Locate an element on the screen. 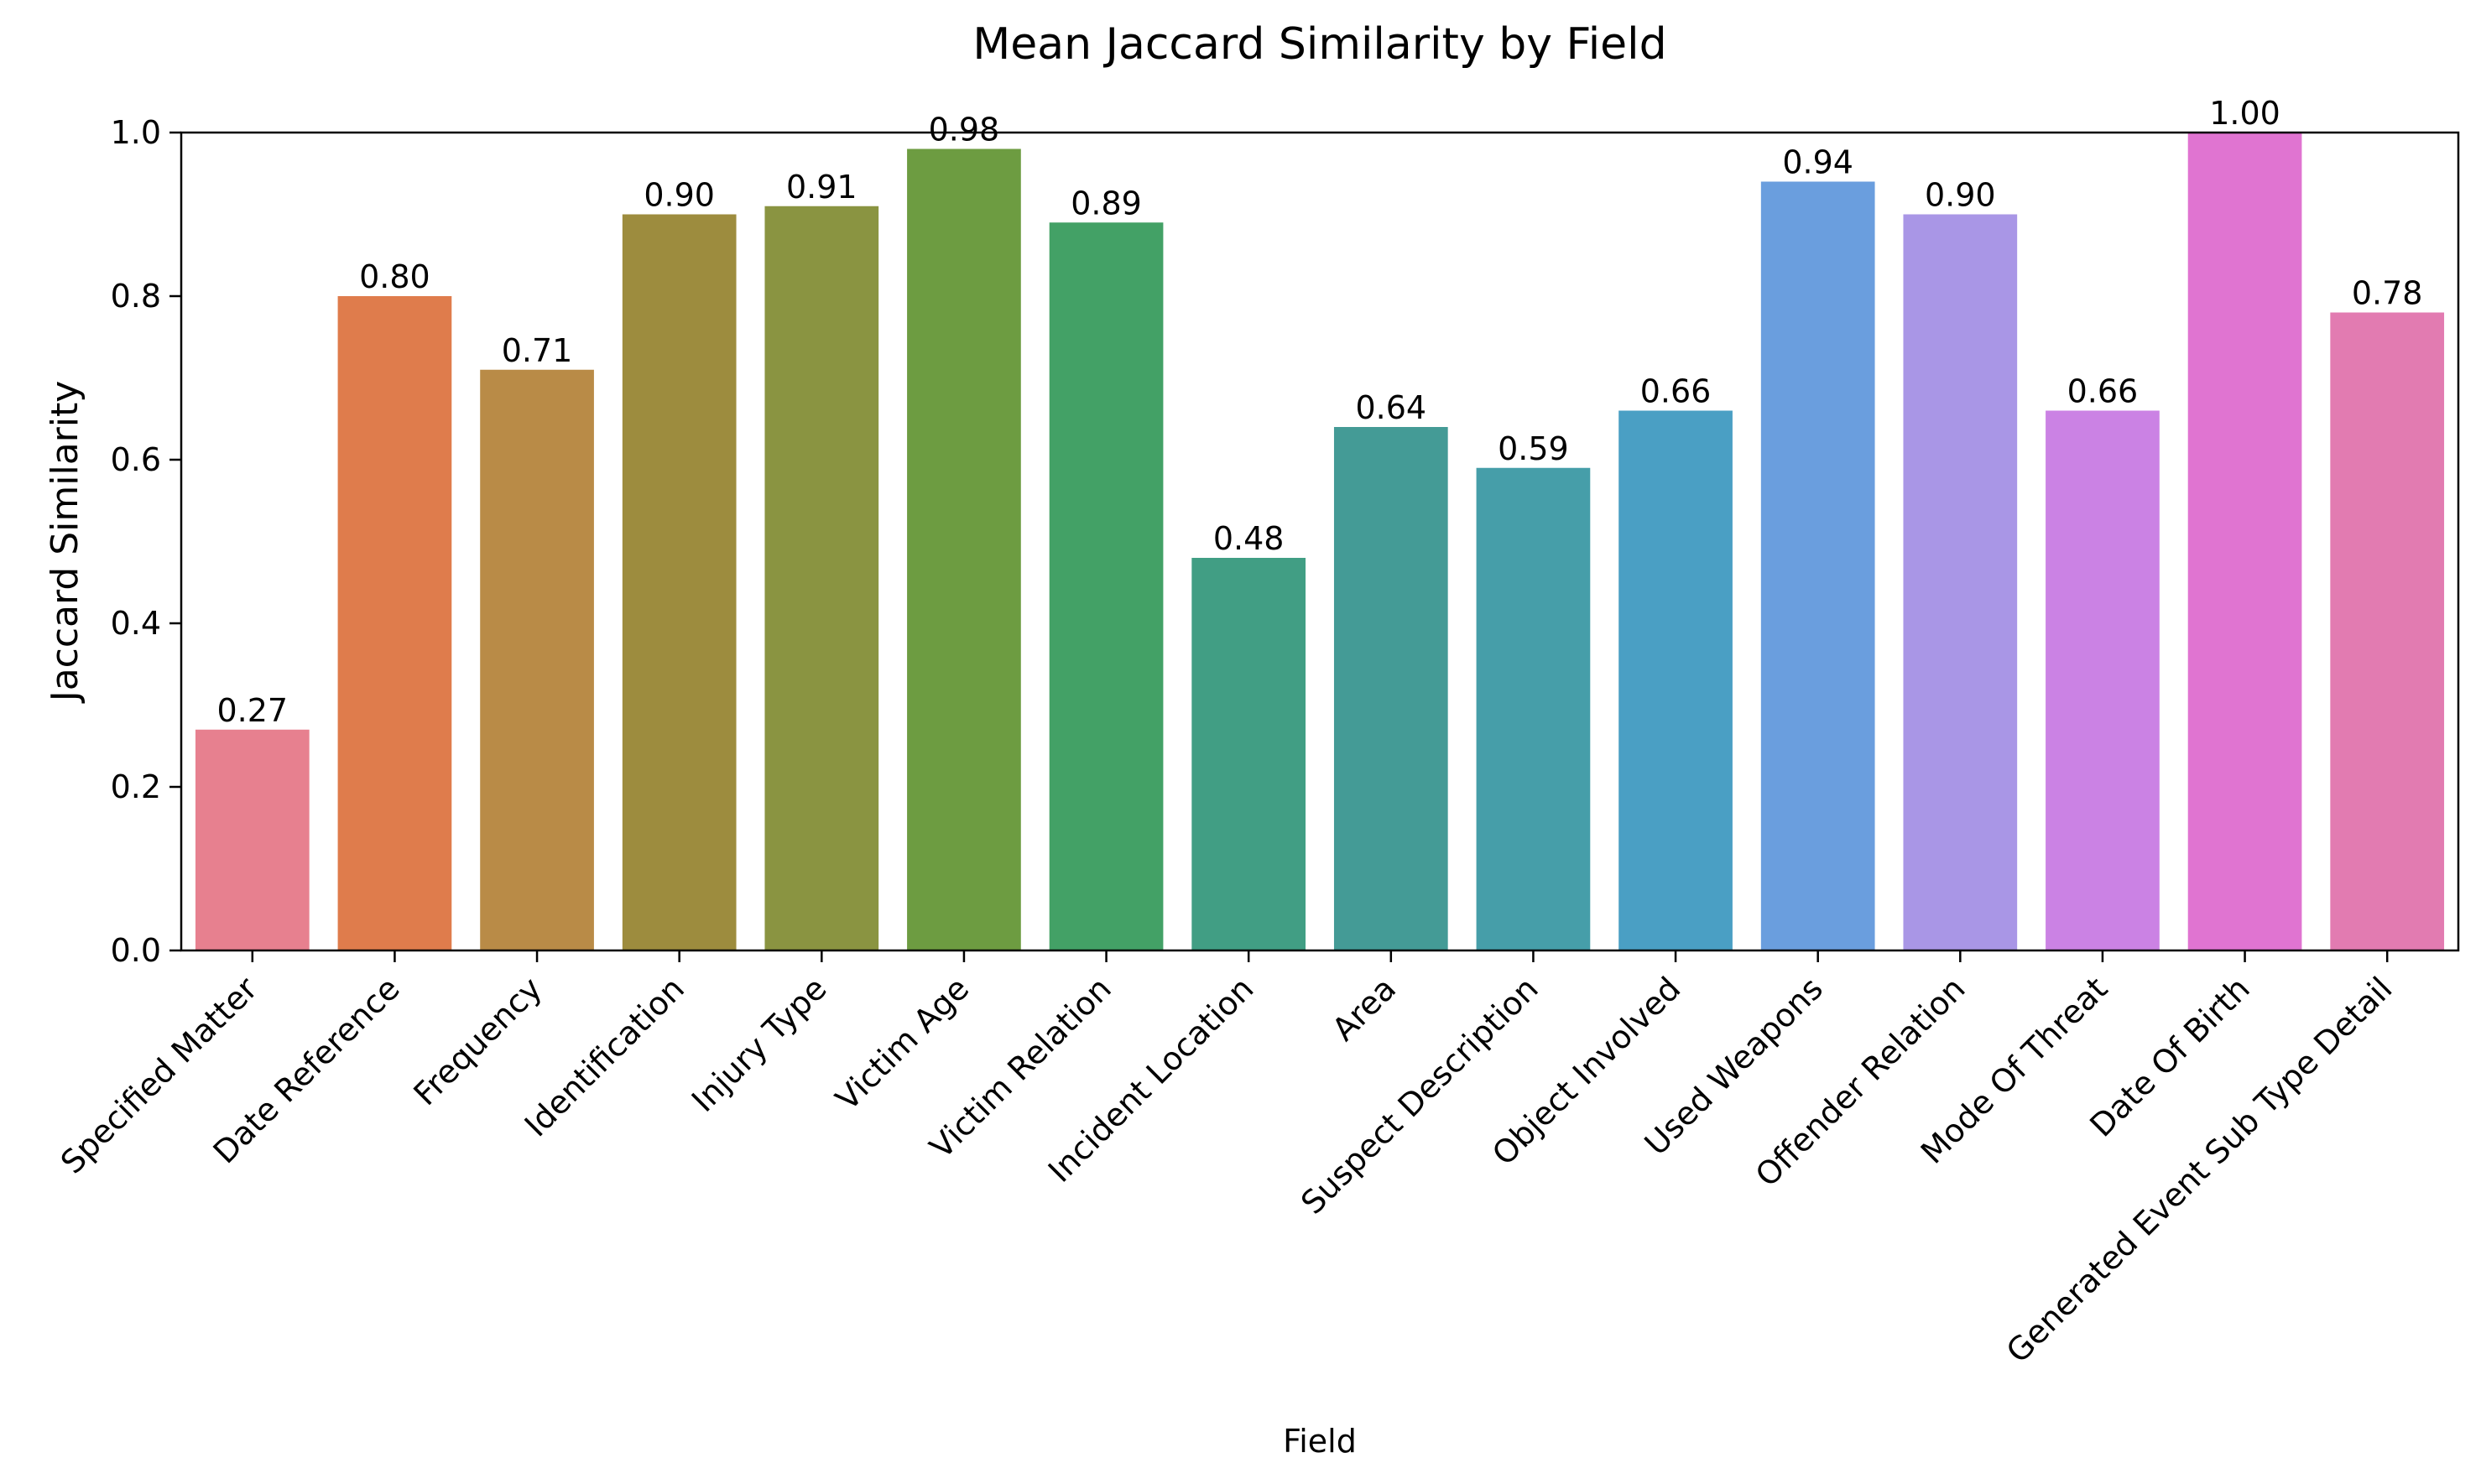 Image resolution: width=2481 pixels, height=1484 pixels. x-tick-label-injury-type: Injury Type is located at coordinates (759, 1044).